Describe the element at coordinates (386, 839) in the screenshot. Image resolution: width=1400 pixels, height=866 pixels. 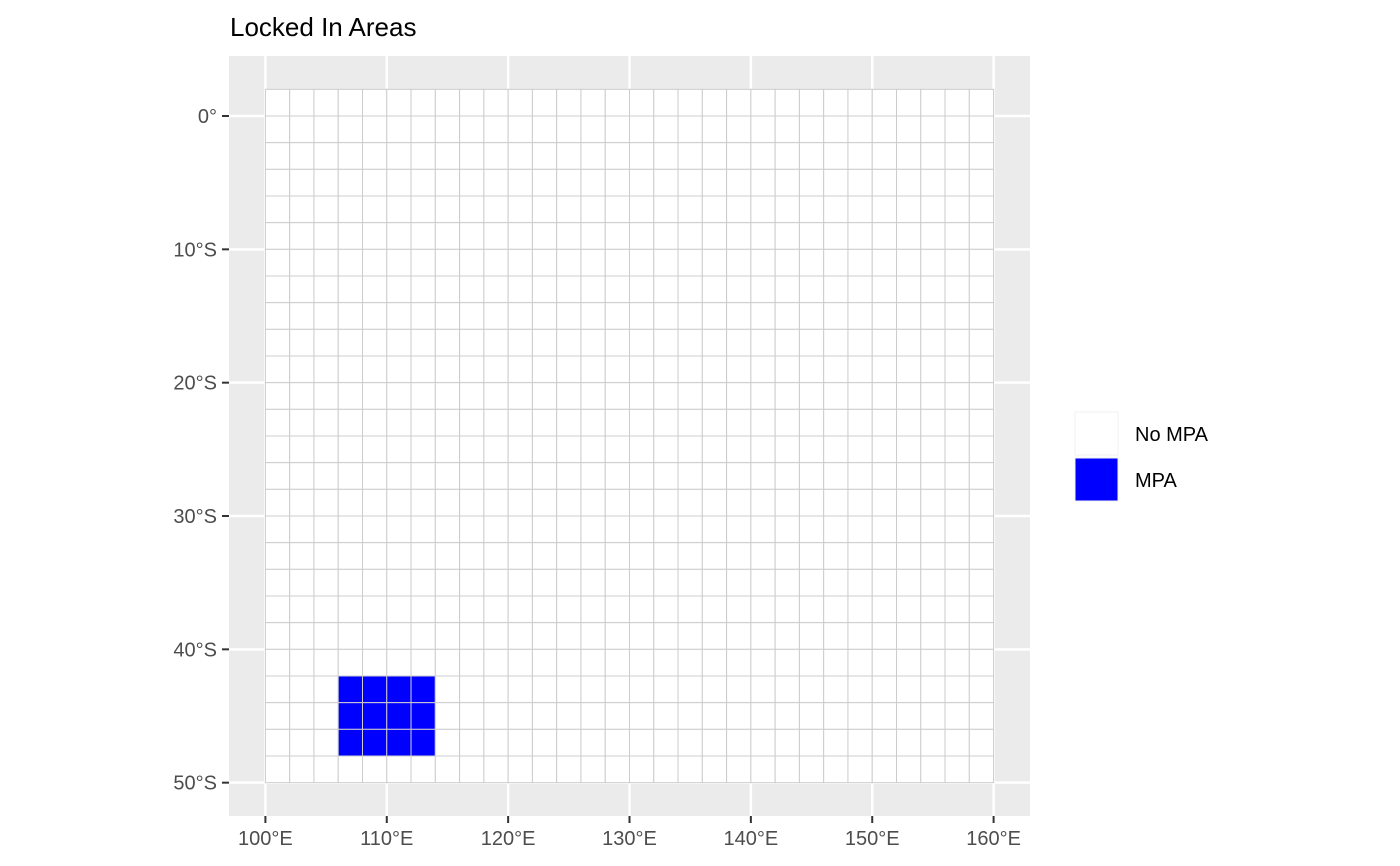
I see `x-tick-label: 110°E` at that location.